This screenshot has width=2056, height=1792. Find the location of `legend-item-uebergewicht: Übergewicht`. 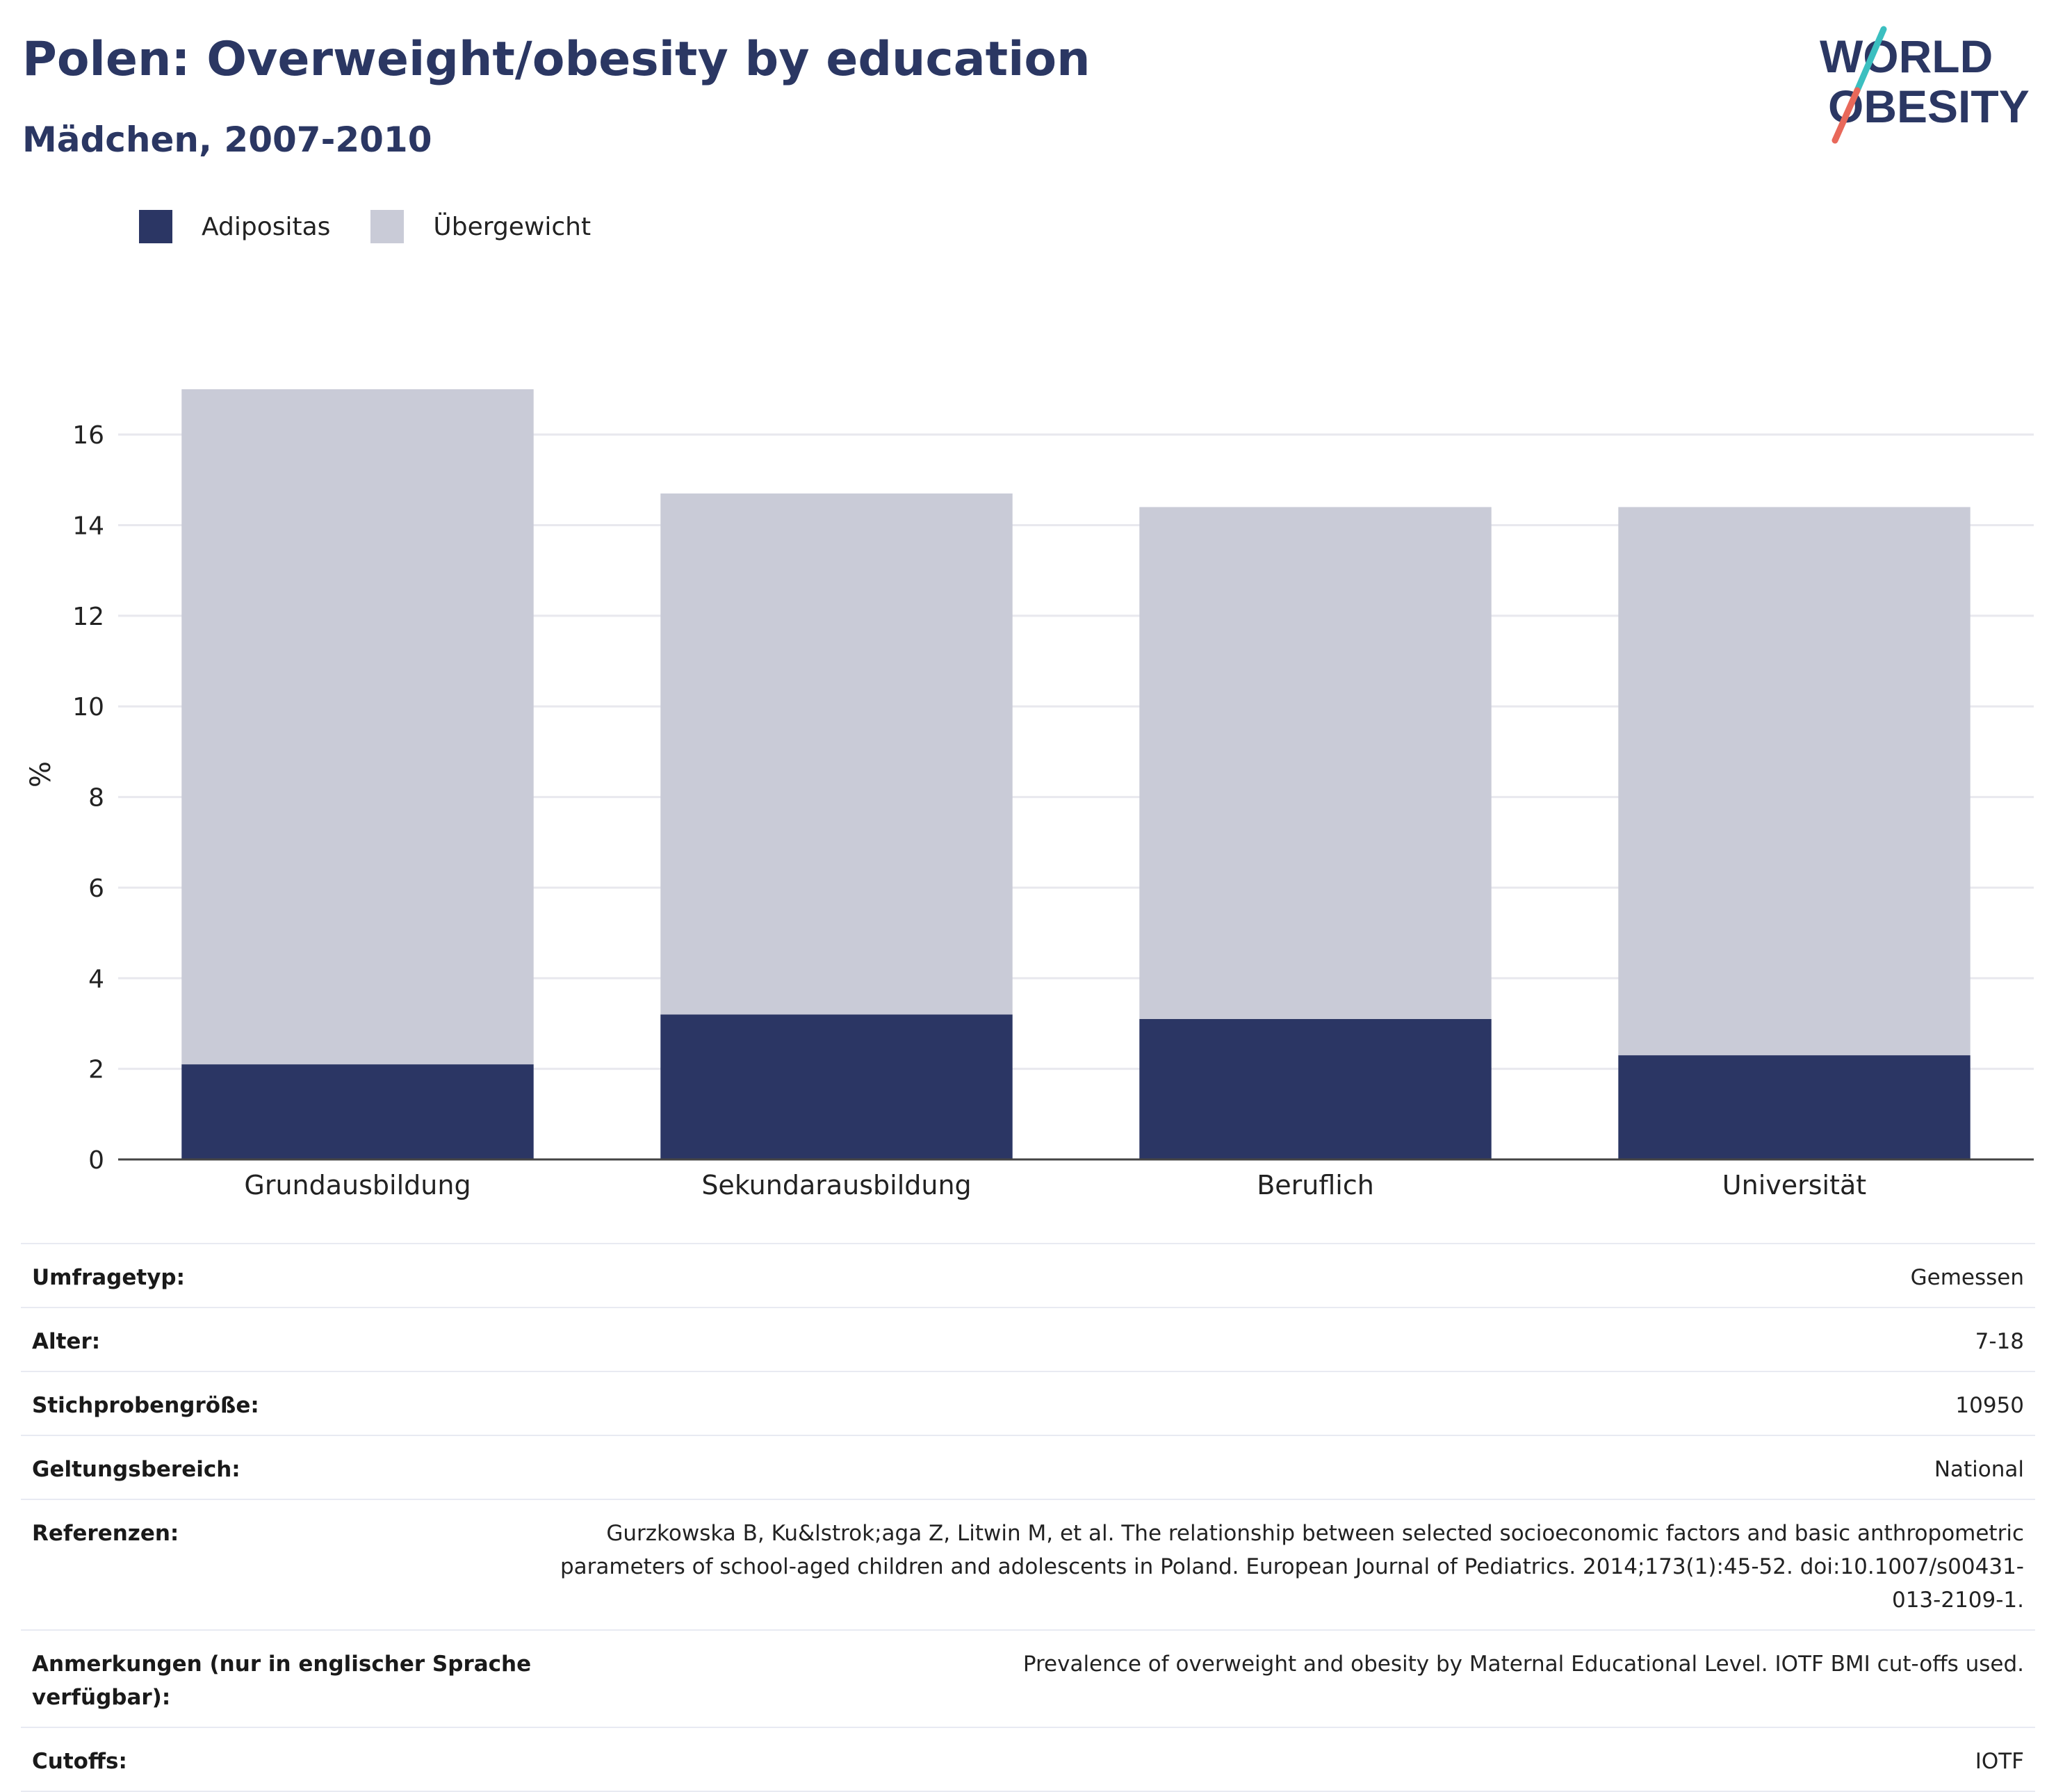

legend-item-uebergewicht: Übergewicht is located at coordinates (481, 227).